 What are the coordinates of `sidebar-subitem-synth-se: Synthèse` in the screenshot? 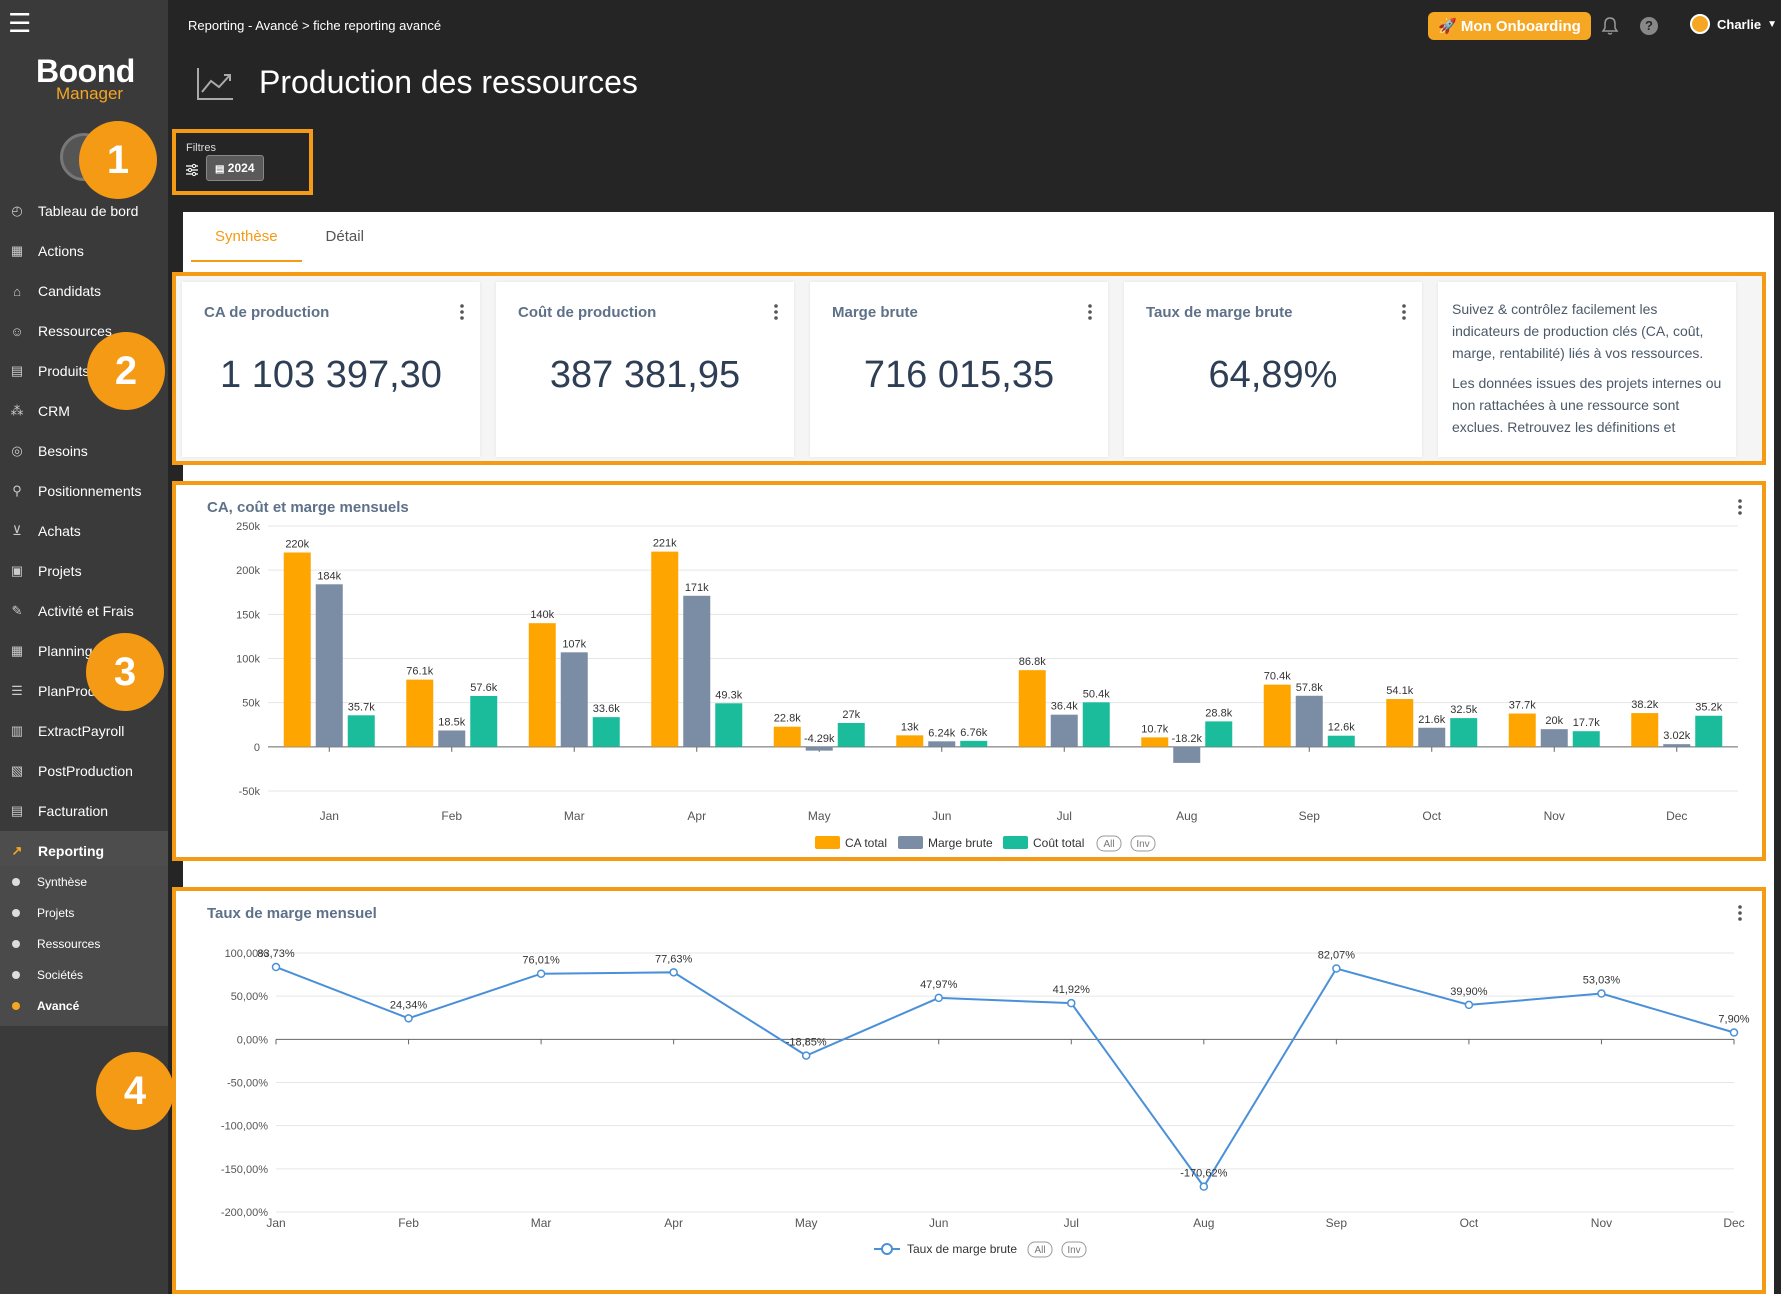 It's located at (84, 881).